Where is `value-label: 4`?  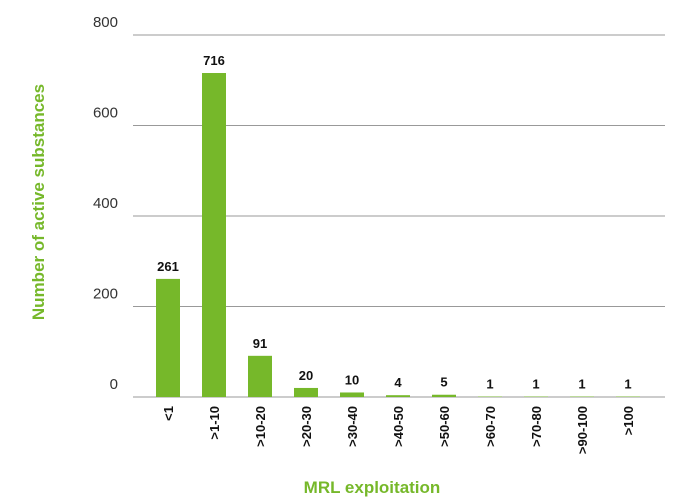 value-label: 4 is located at coordinates (398, 382).